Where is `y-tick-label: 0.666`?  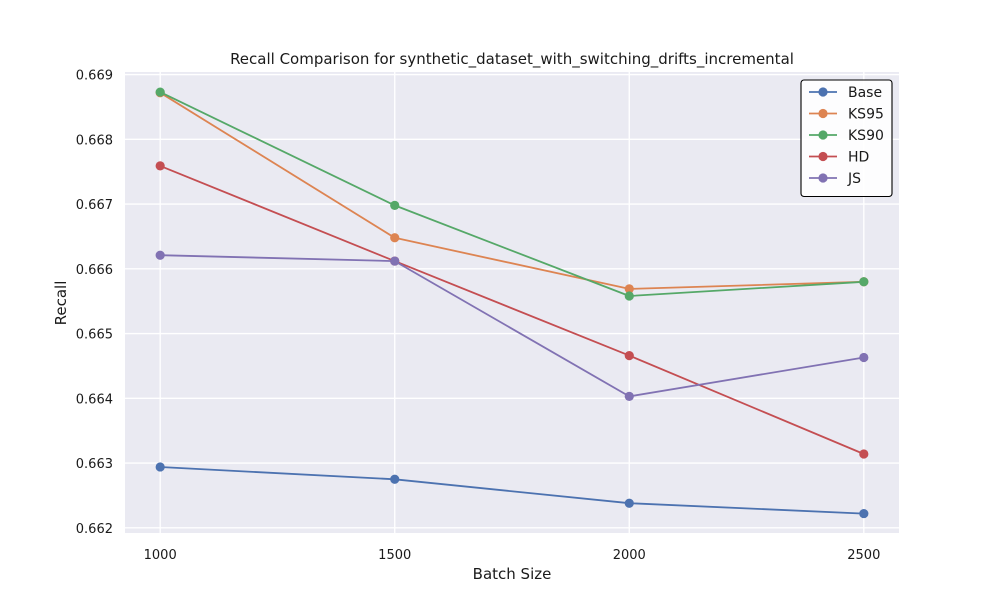
y-tick-label: 0.666 is located at coordinates (94, 270).